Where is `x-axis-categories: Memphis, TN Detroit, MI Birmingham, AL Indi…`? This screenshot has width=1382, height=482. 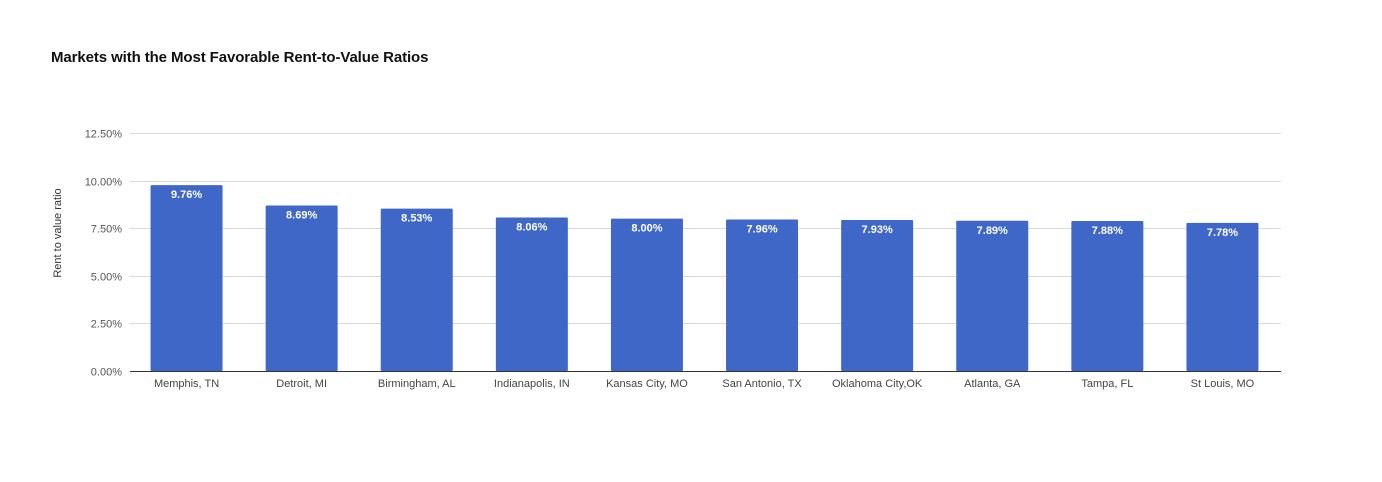 x-axis-categories: Memphis, TN Detroit, MI Birmingham, AL Indi… is located at coordinates (704, 384).